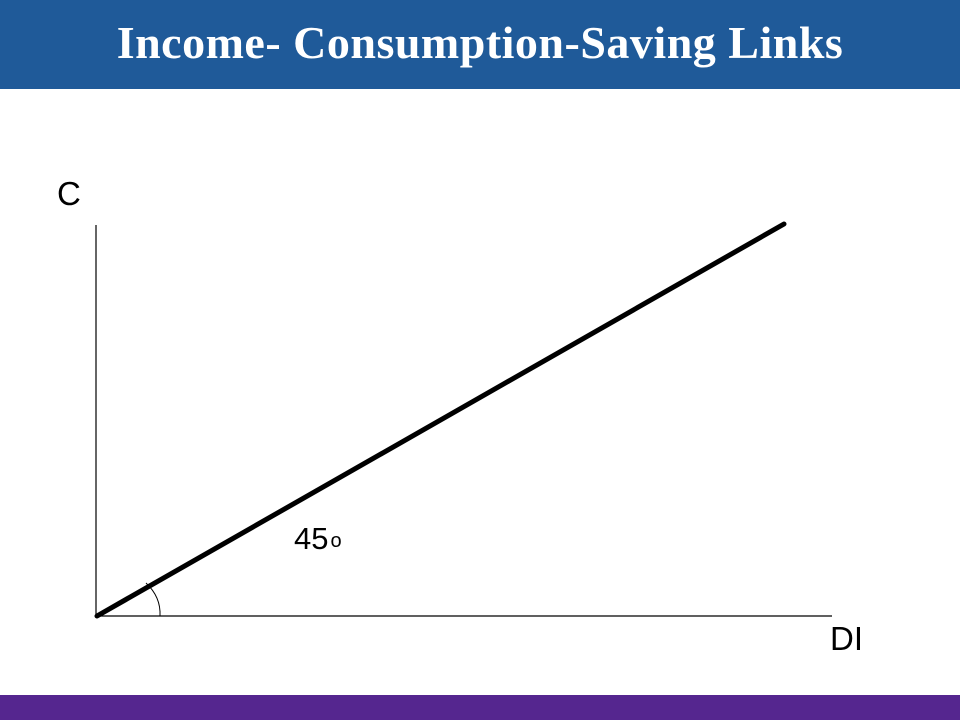  What do you see at coordinates (846, 638) in the screenshot?
I see `x-axis-label: DI` at bounding box center [846, 638].